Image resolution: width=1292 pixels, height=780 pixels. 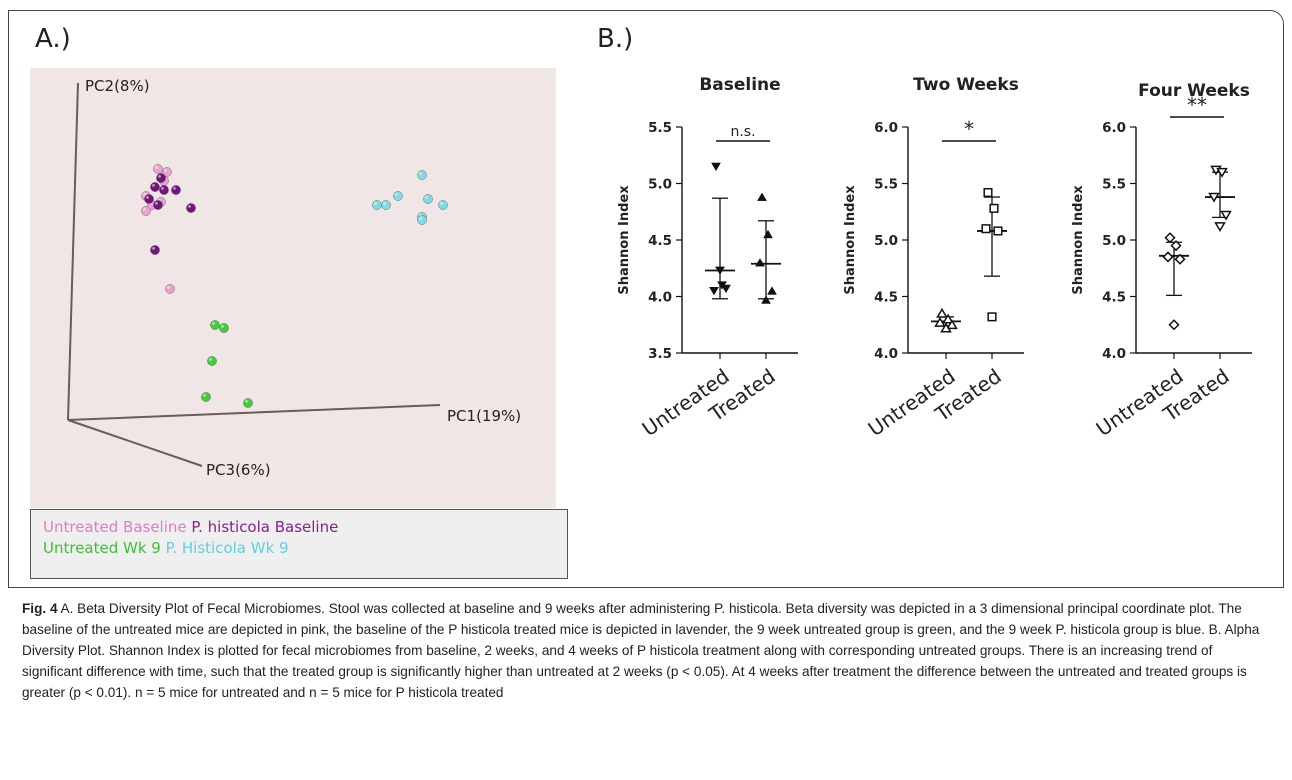 What do you see at coordinates (238, 470) in the screenshot?
I see `pc3-axis-label: PC3(6%)` at bounding box center [238, 470].